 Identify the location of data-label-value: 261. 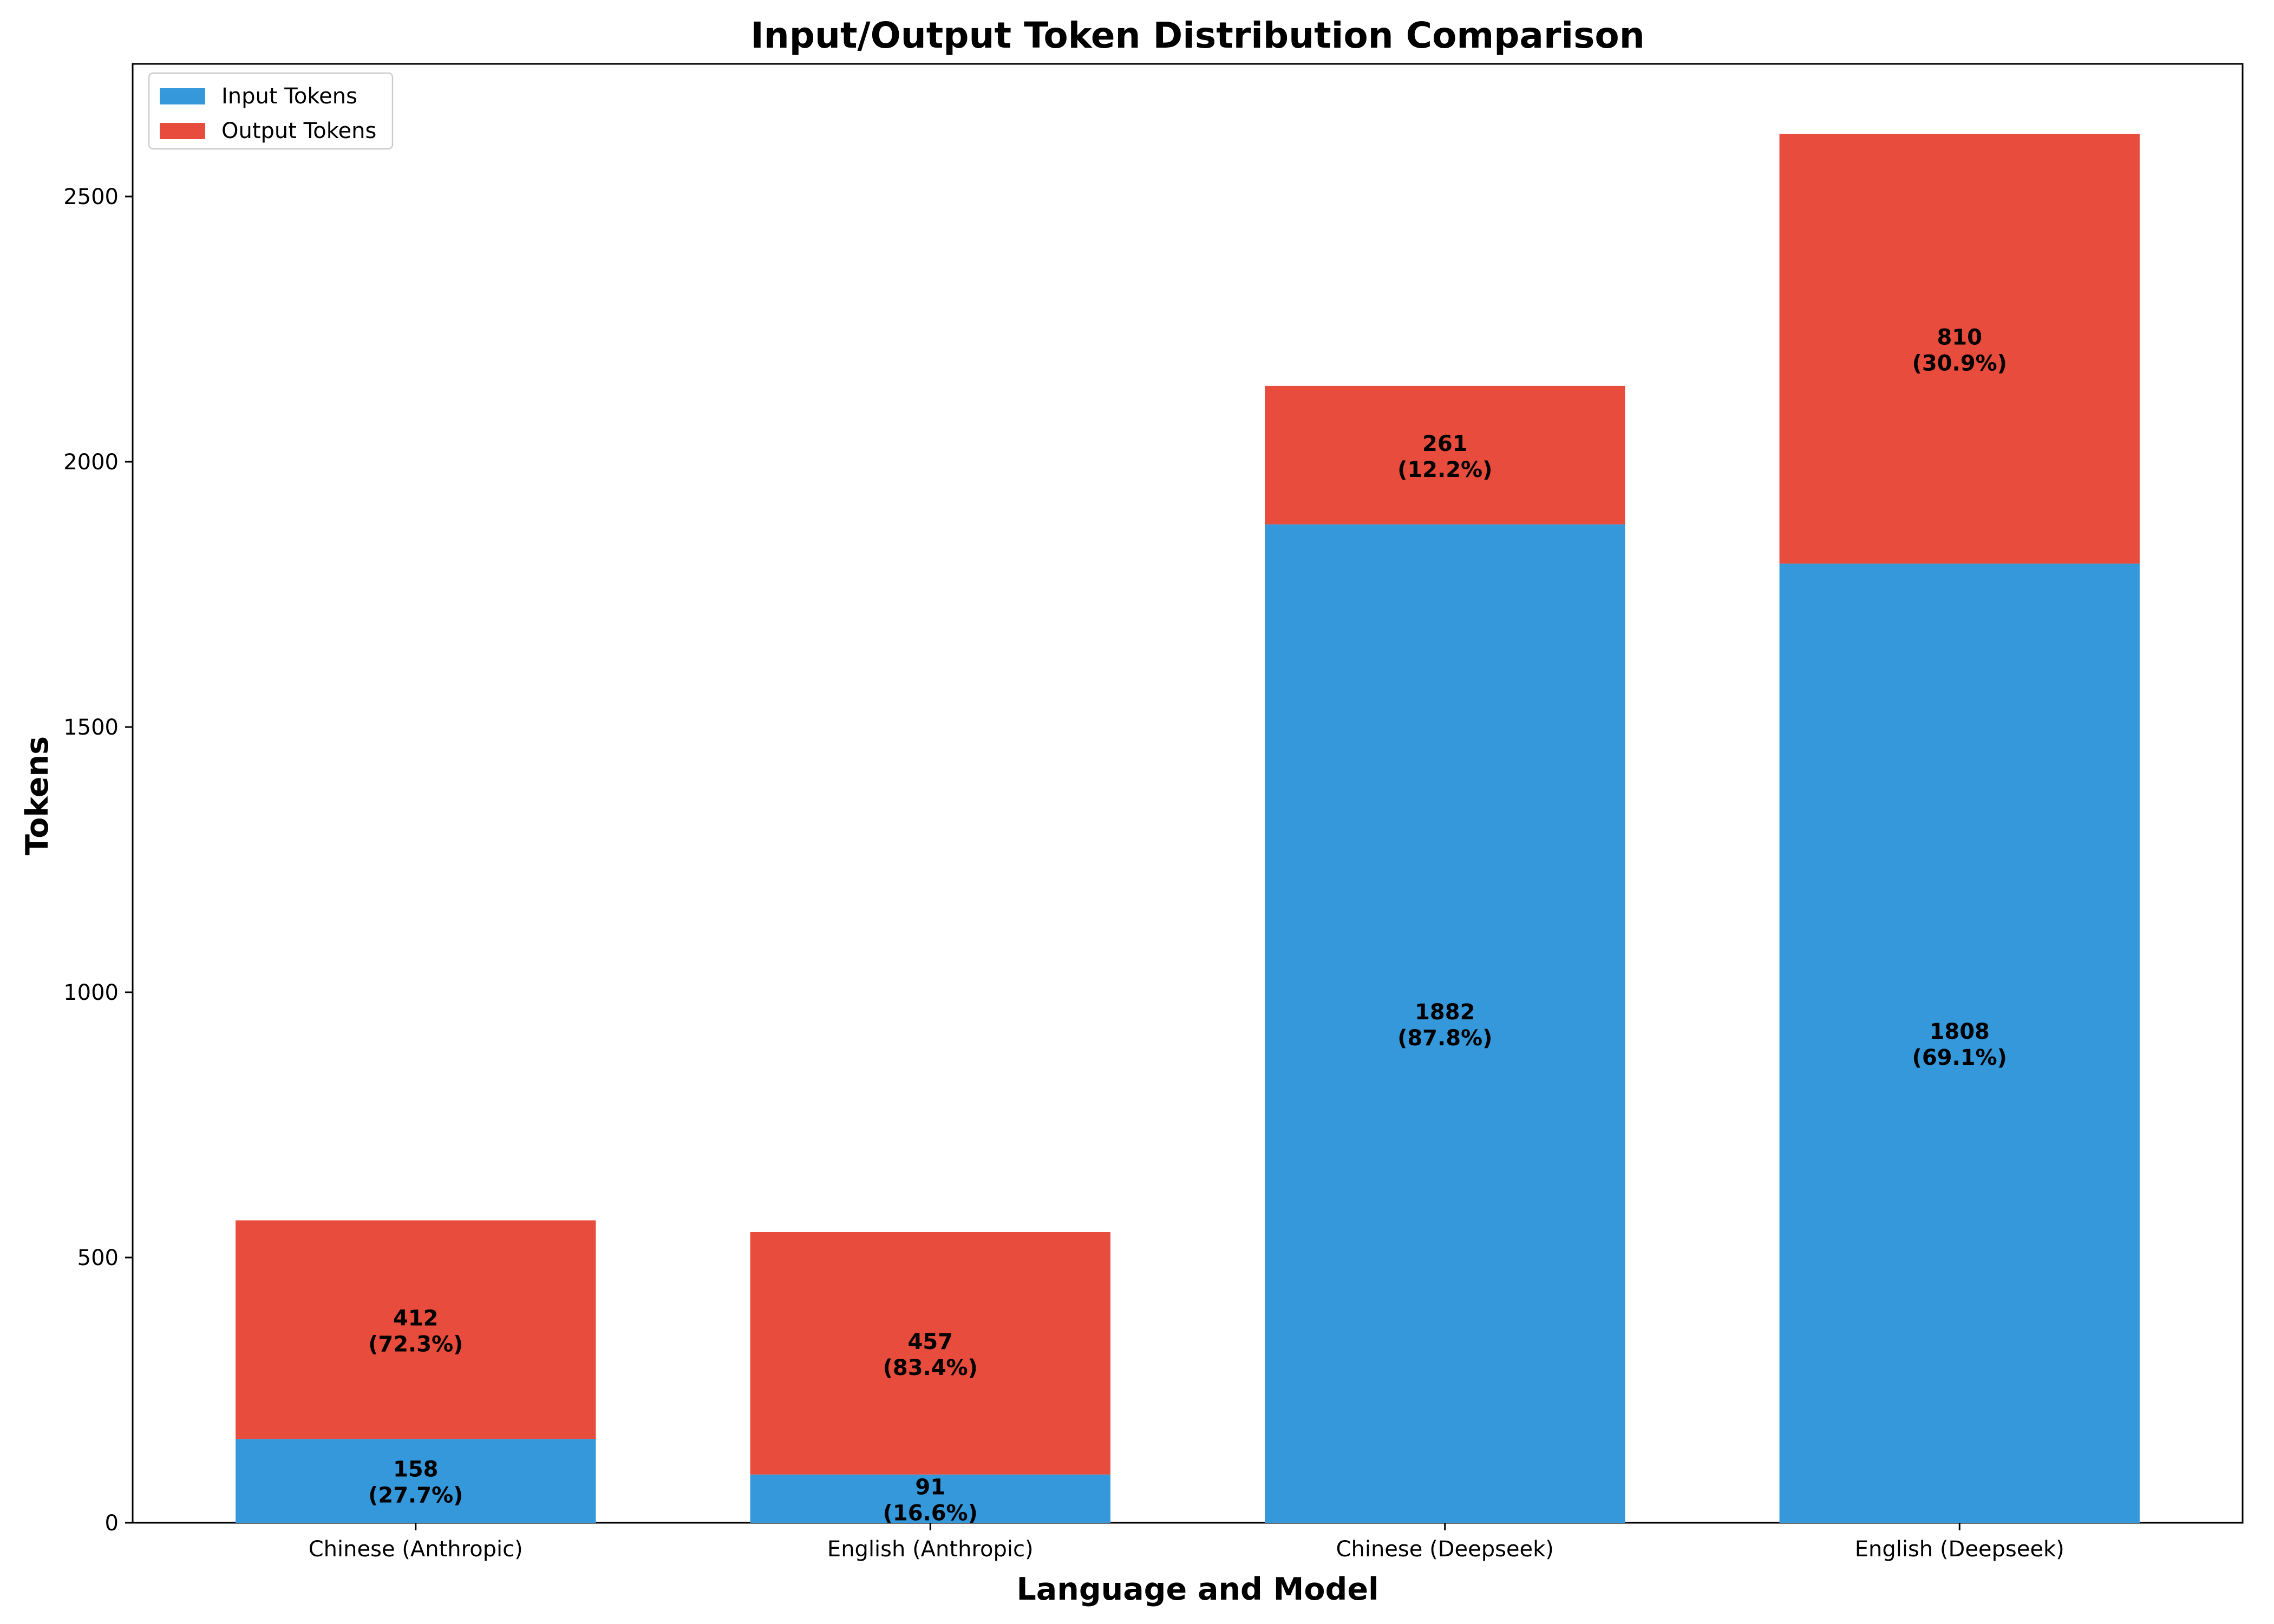
(1445, 443).